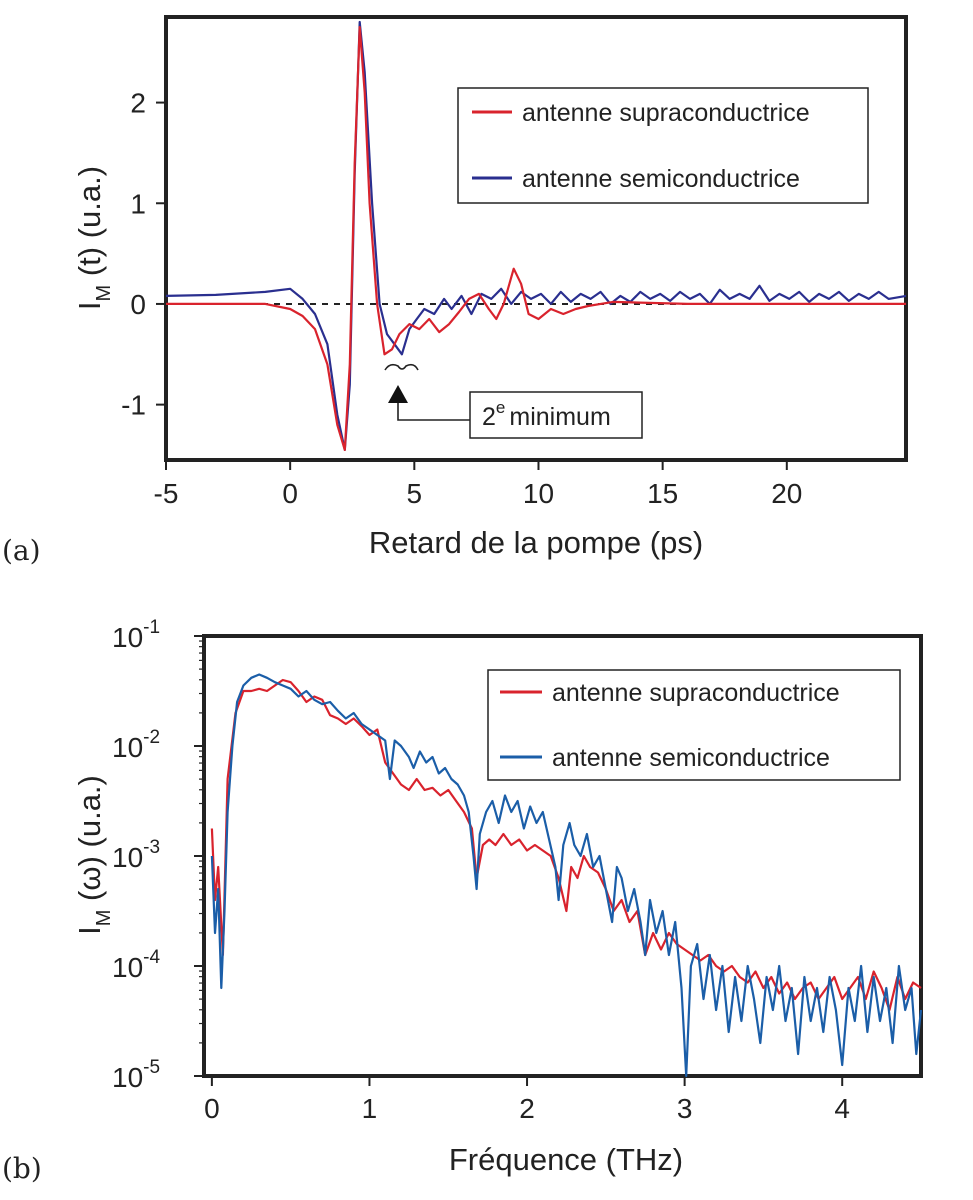 The width and height of the screenshot is (973, 1200). I want to click on panel-b-legend, so click(694, 725).